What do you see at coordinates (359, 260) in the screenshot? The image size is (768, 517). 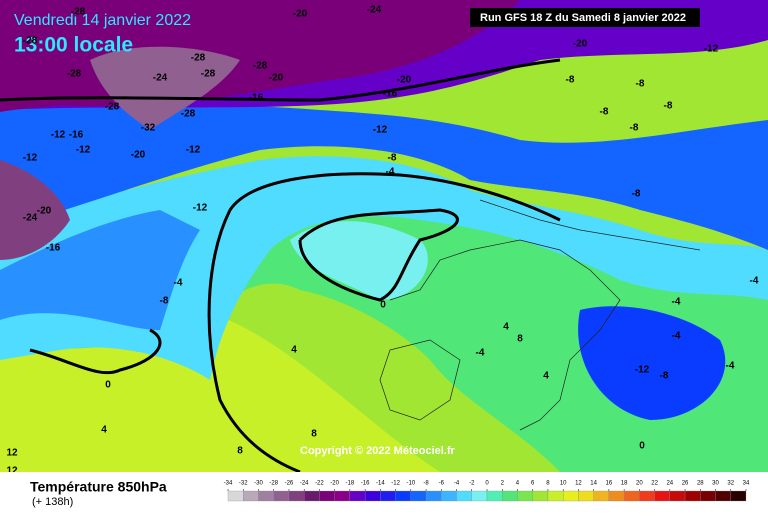 I see `cool-pocket` at bounding box center [359, 260].